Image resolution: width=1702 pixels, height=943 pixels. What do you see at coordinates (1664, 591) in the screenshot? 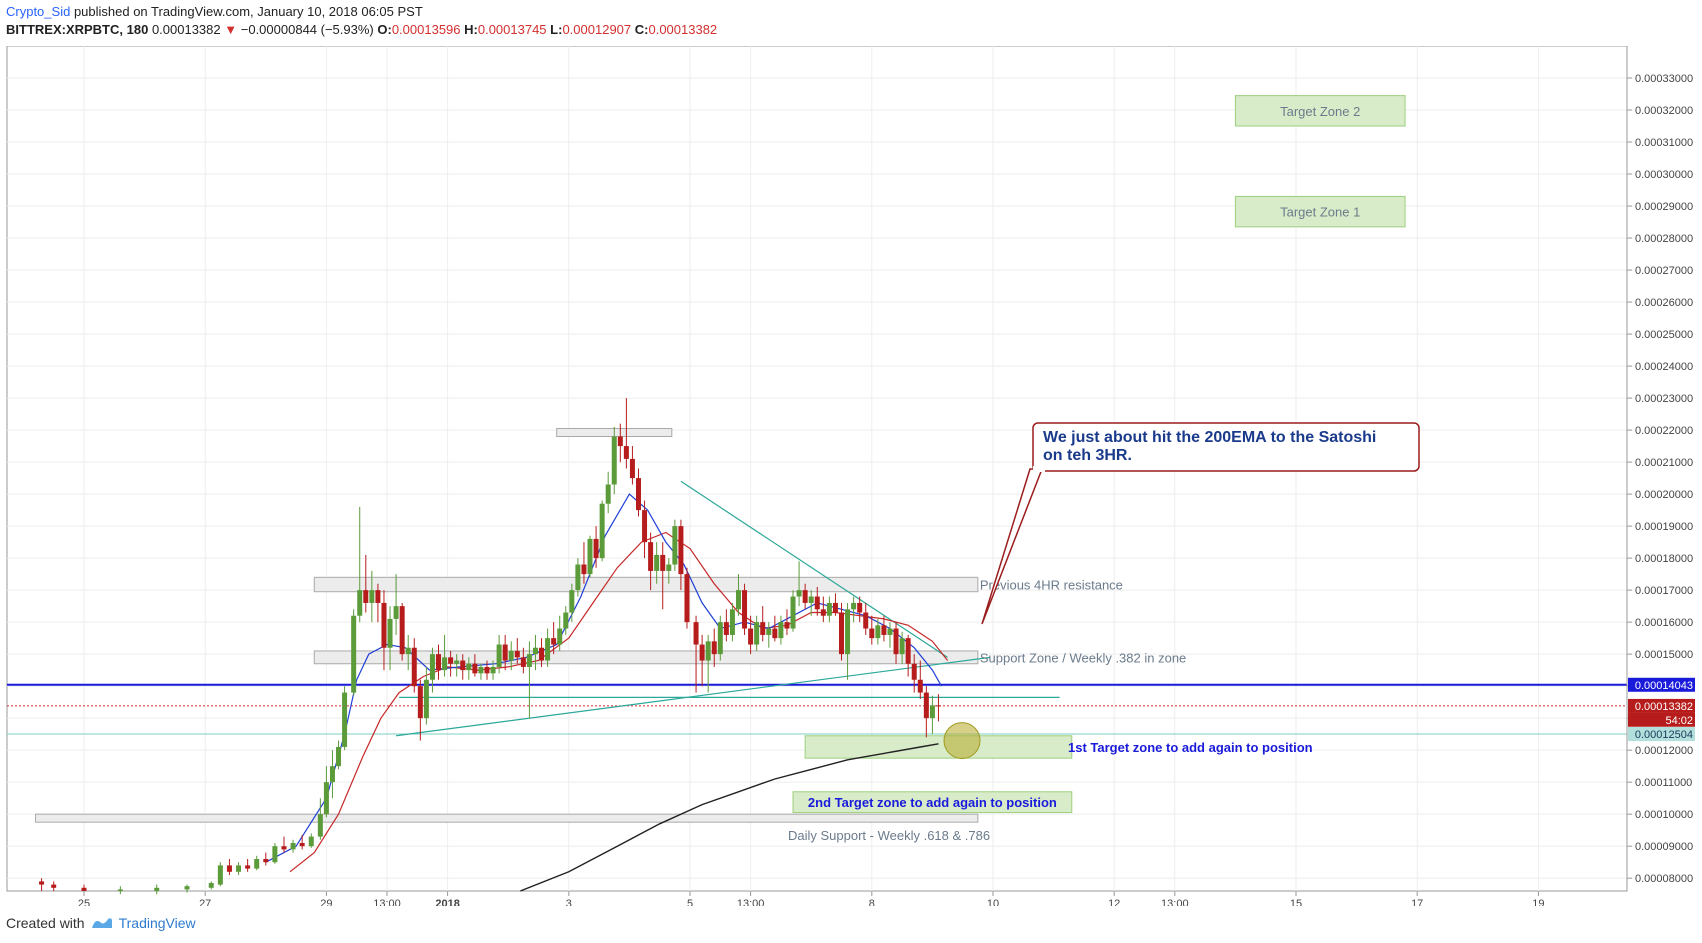
I see `y-tick-label: 0.00017000` at bounding box center [1664, 591].